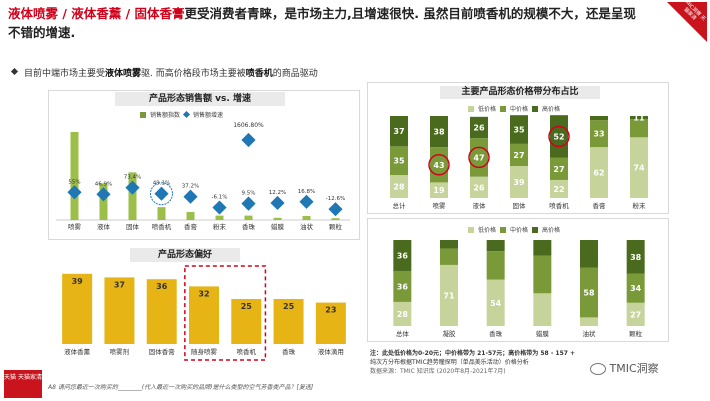 The height and width of the screenshot is (401, 710). I want to click on legend-growth-label: 销售额增速, so click(208, 115).